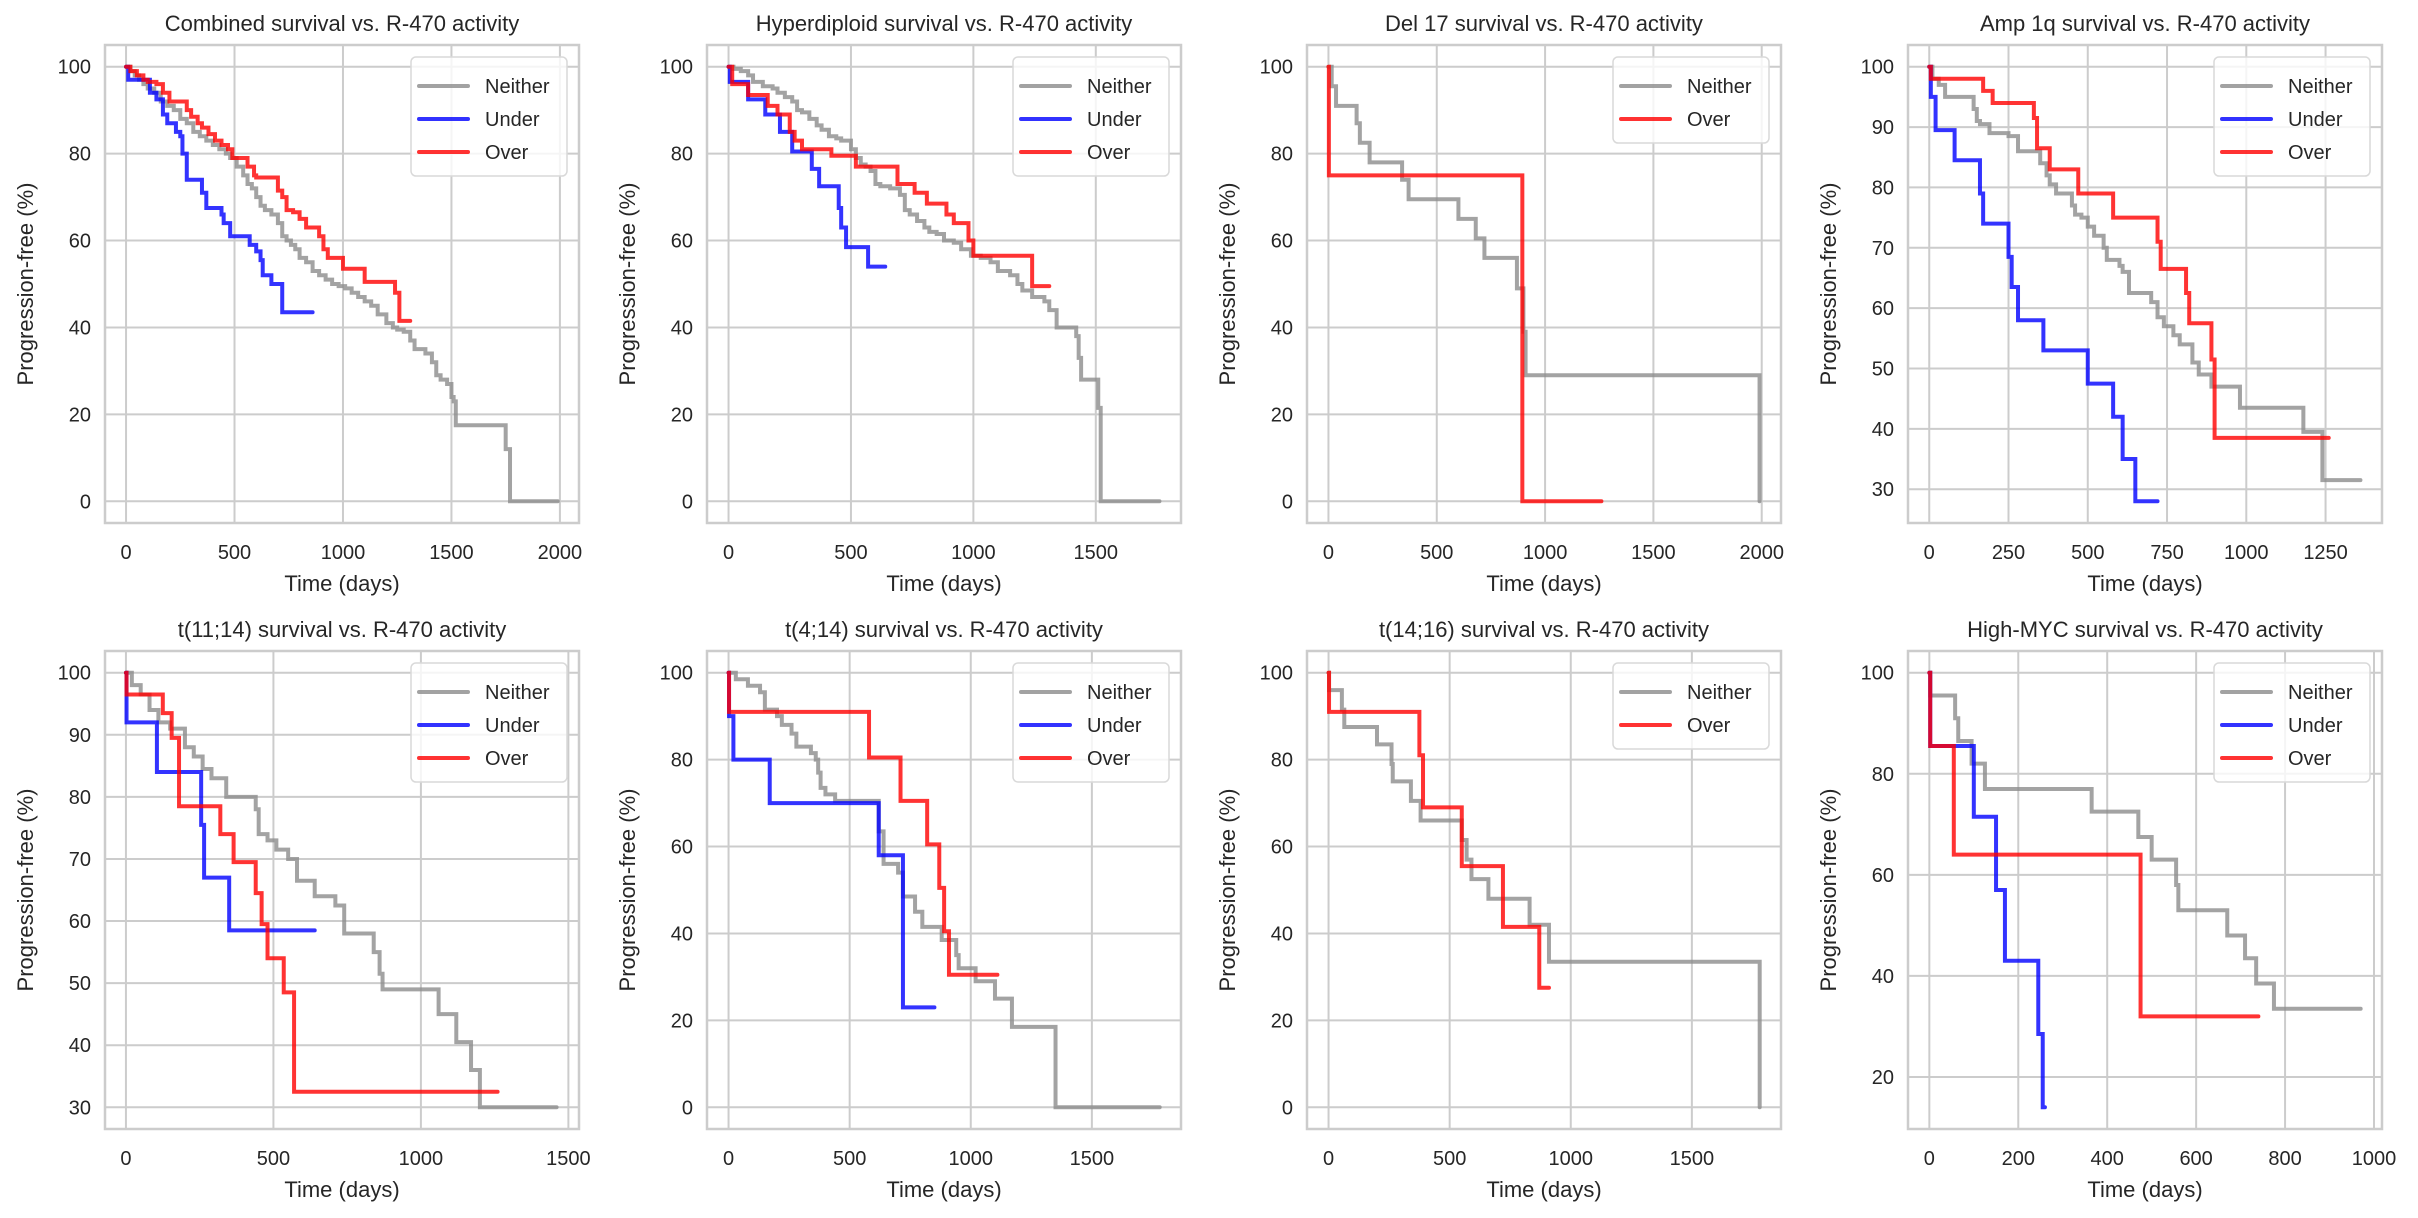 Image resolution: width=2418 pixels, height=1218 pixels. I want to click on y-tick-label: 20, so click(682, 415).